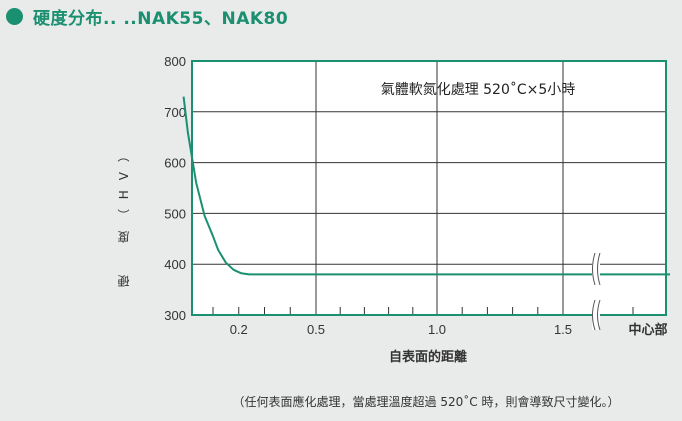  I want to click on bullet-icon, so click(14, 16).